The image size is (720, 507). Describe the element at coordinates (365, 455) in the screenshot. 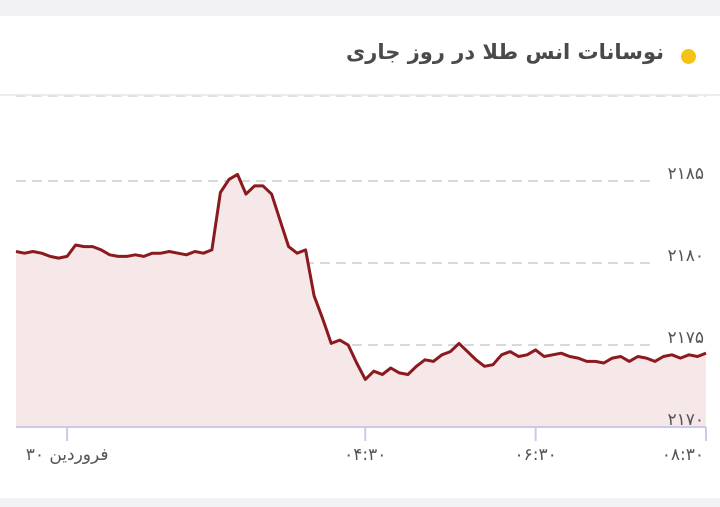

I see `x-tick-label: ۰۴:۳۰` at that location.